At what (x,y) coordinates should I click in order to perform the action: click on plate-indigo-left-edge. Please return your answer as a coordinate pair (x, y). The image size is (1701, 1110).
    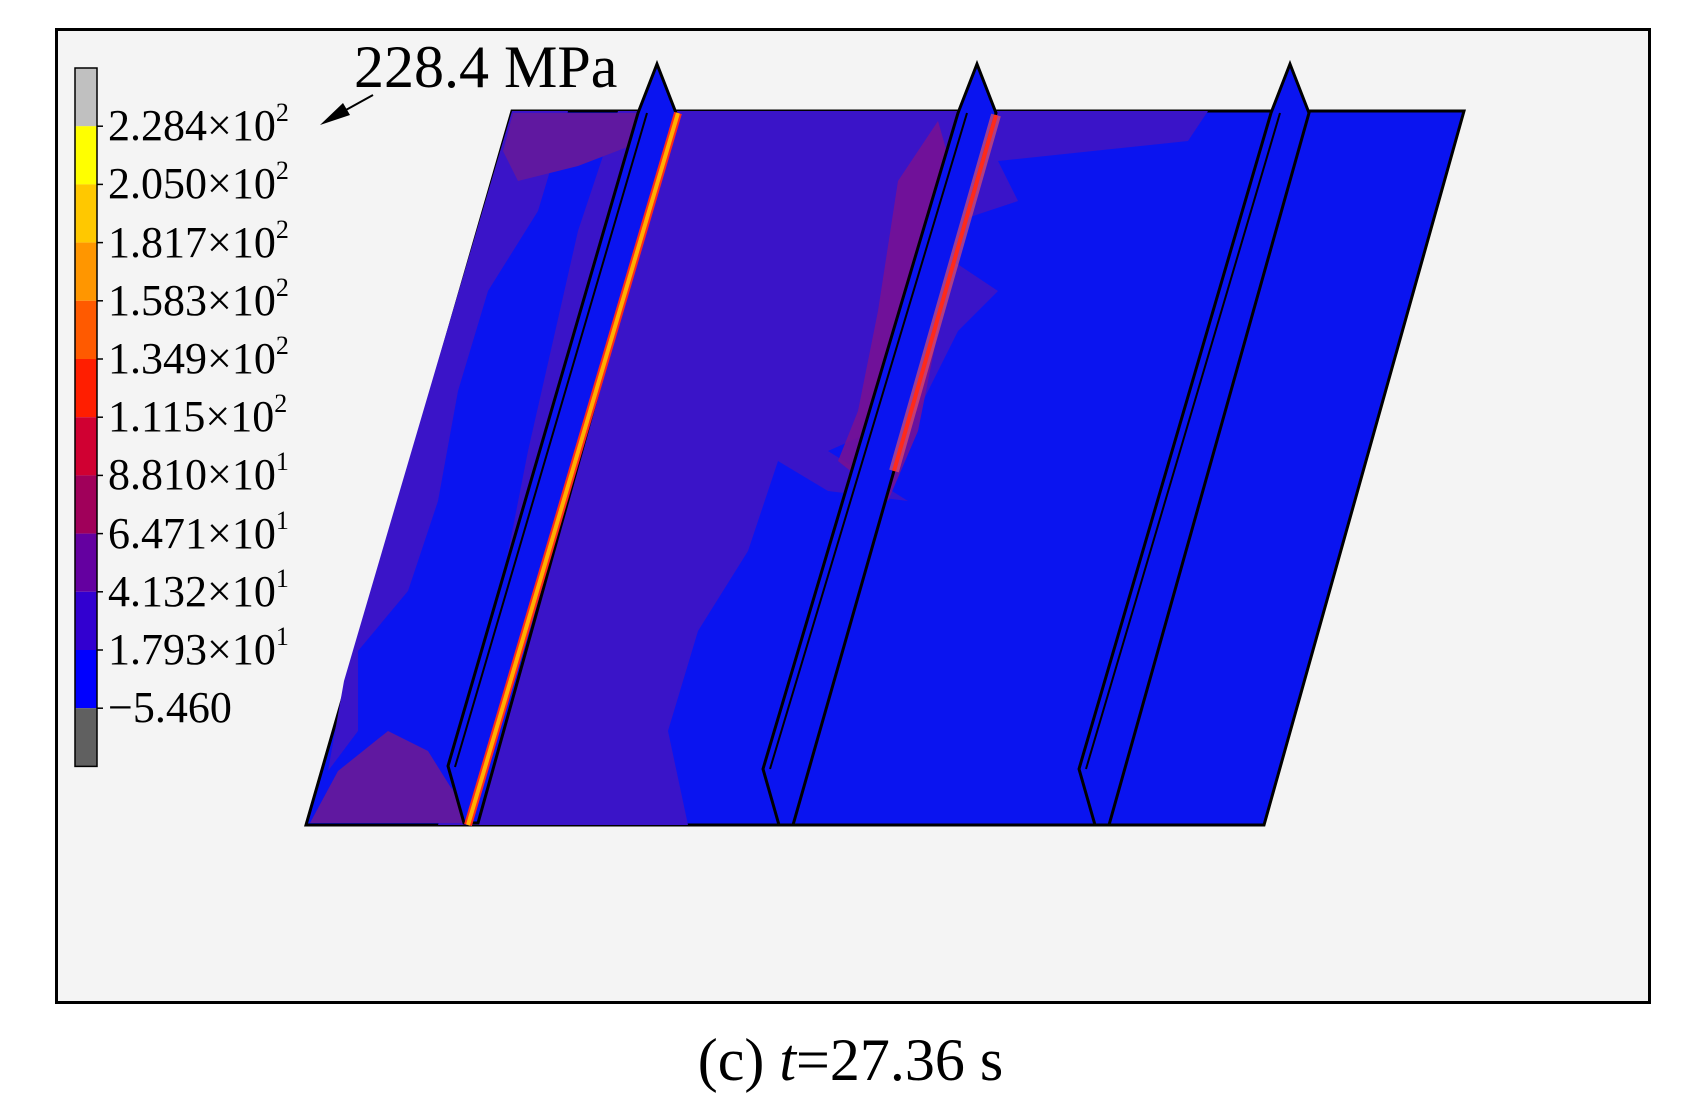
    Looking at the image, I should click on (448, 441).